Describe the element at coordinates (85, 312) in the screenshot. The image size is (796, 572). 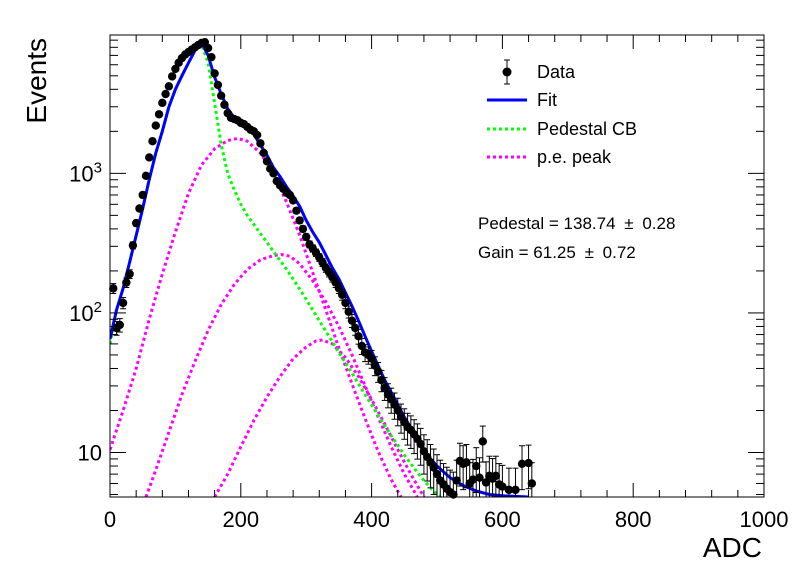
I see `y-tick-label: 102` at that location.